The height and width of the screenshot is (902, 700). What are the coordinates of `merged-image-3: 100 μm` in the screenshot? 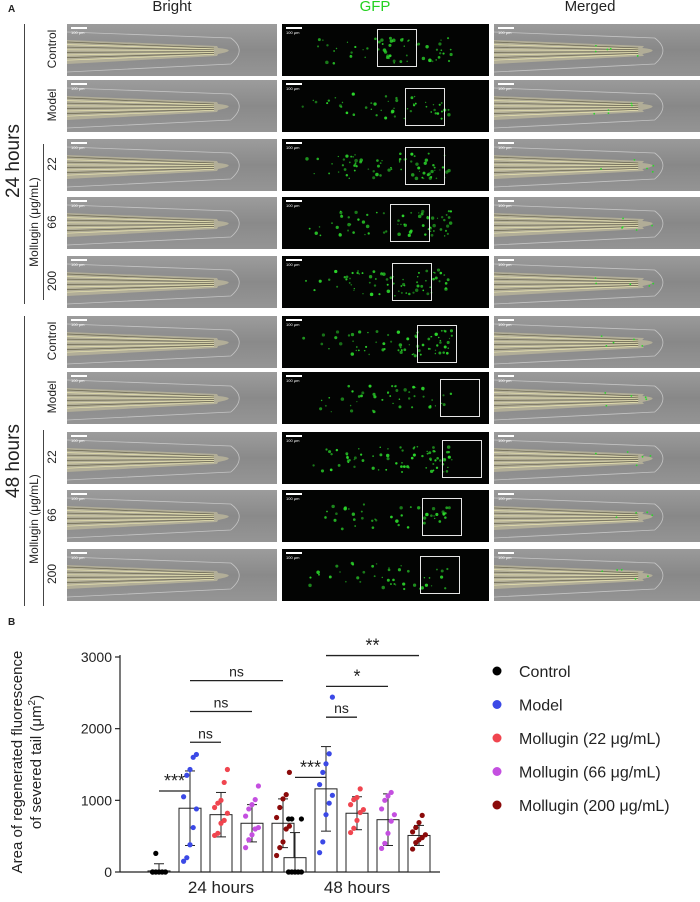 It's located at (597, 165).